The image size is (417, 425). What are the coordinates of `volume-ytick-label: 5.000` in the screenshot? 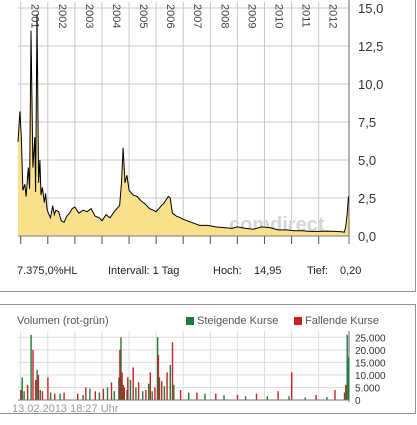 It's located at (367, 388).